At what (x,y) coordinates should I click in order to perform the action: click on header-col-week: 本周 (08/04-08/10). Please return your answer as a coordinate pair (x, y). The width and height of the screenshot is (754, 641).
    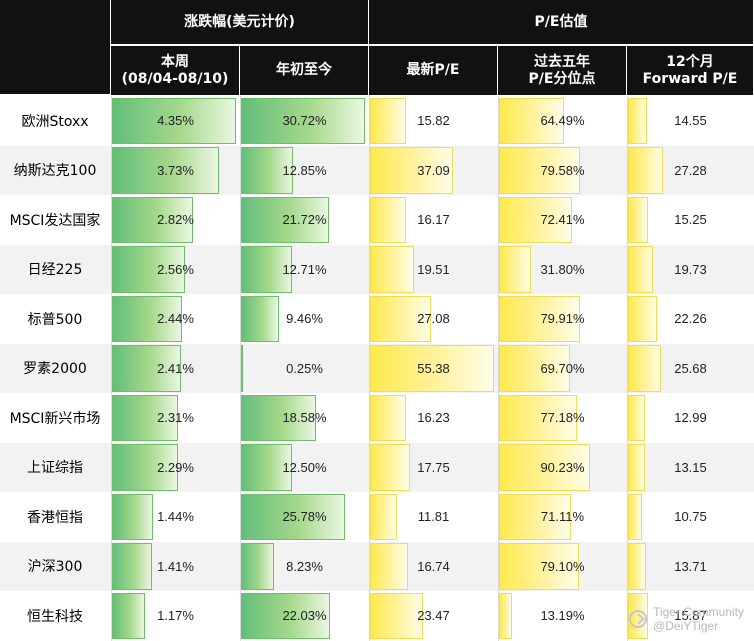
    Looking at the image, I should click on (175, 71).